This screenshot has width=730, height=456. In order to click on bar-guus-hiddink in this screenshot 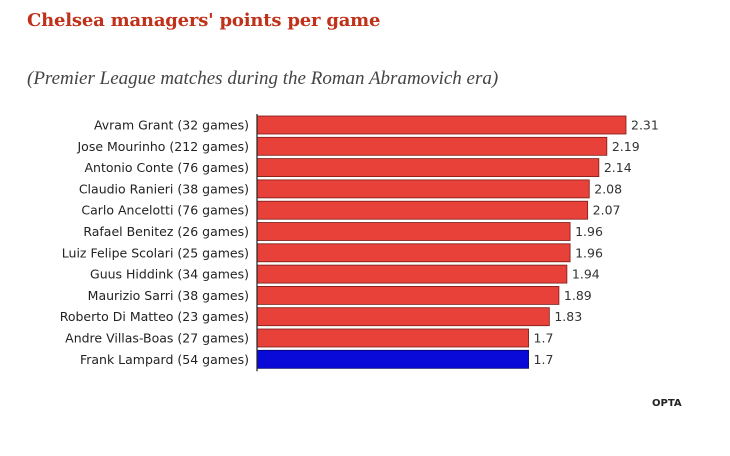, I will do `click(412, 274)`.